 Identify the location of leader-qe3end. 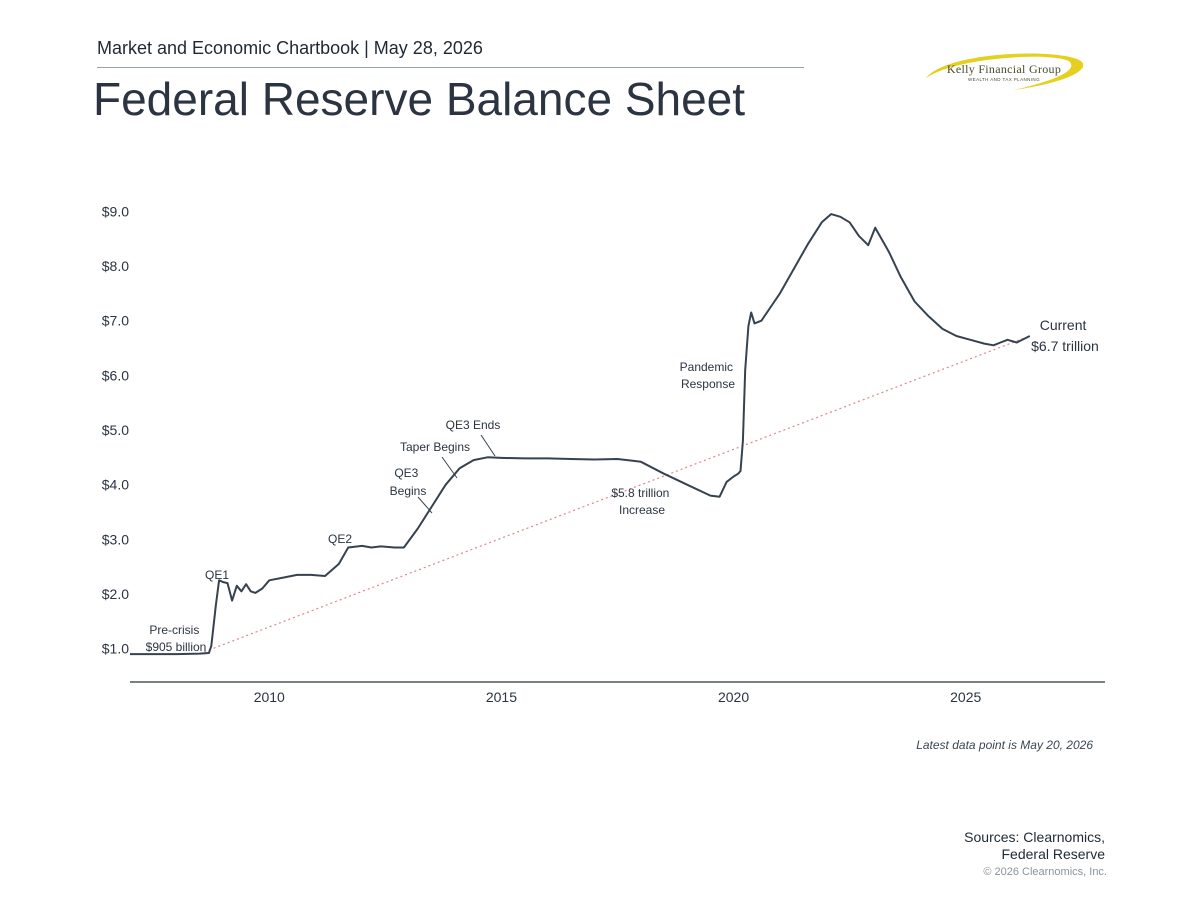
(488, 445).